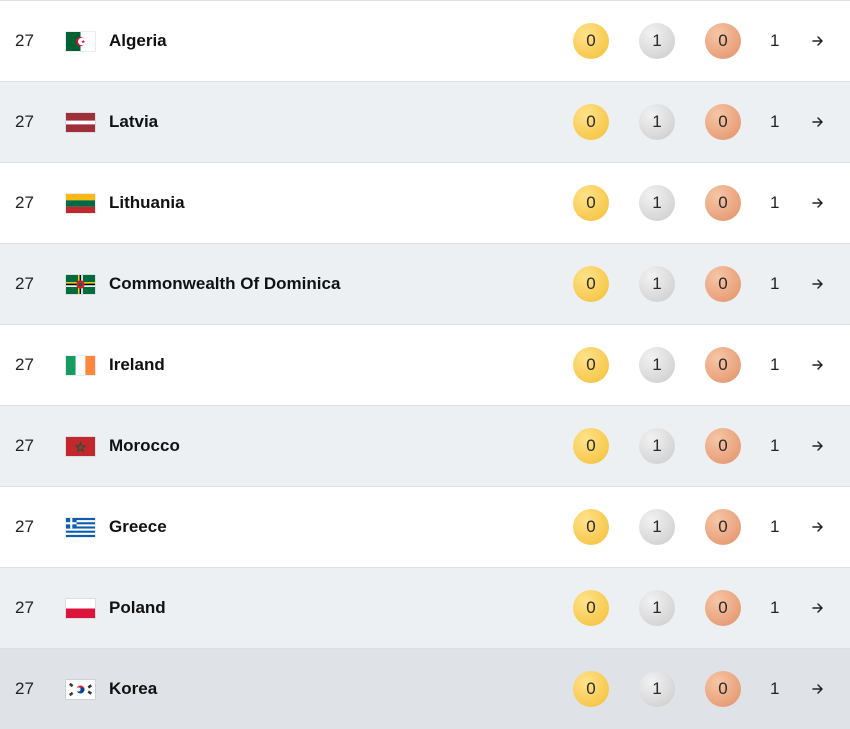 Image resolution: width=850 pixels, height=729 pixels. Describe the element at coordinates (425, 40) in the screenshot. I see `table-row: 27 Algeria 0 1 0 1` at that location.